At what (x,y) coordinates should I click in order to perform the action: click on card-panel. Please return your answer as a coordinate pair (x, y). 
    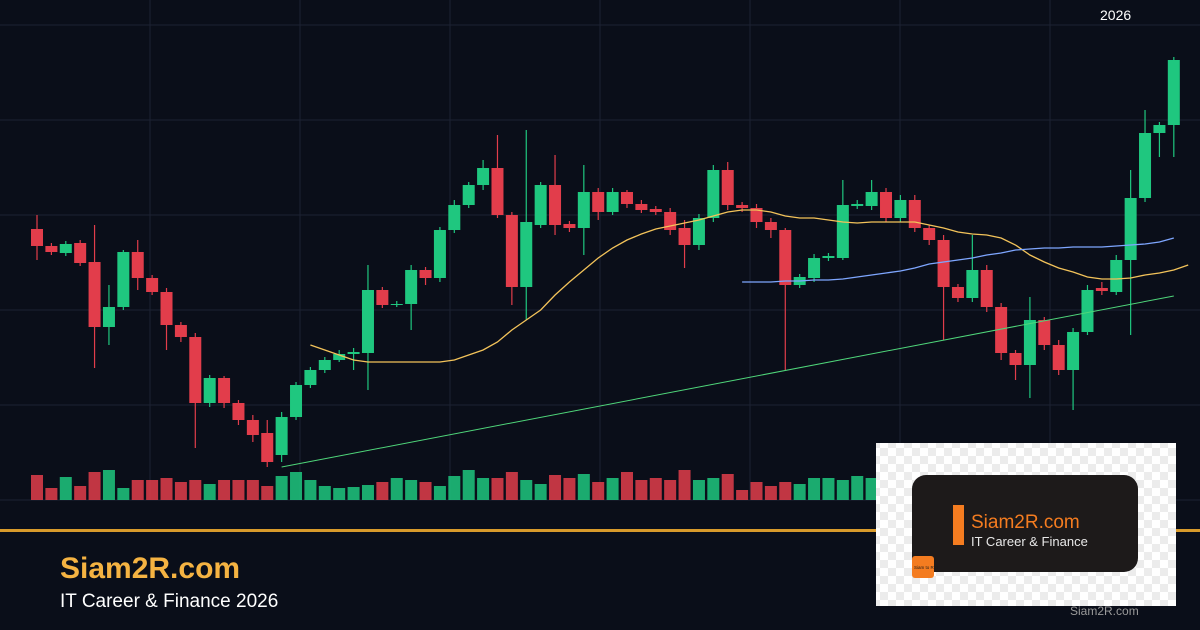
    Looking at the image, I should click on (1025, 523).